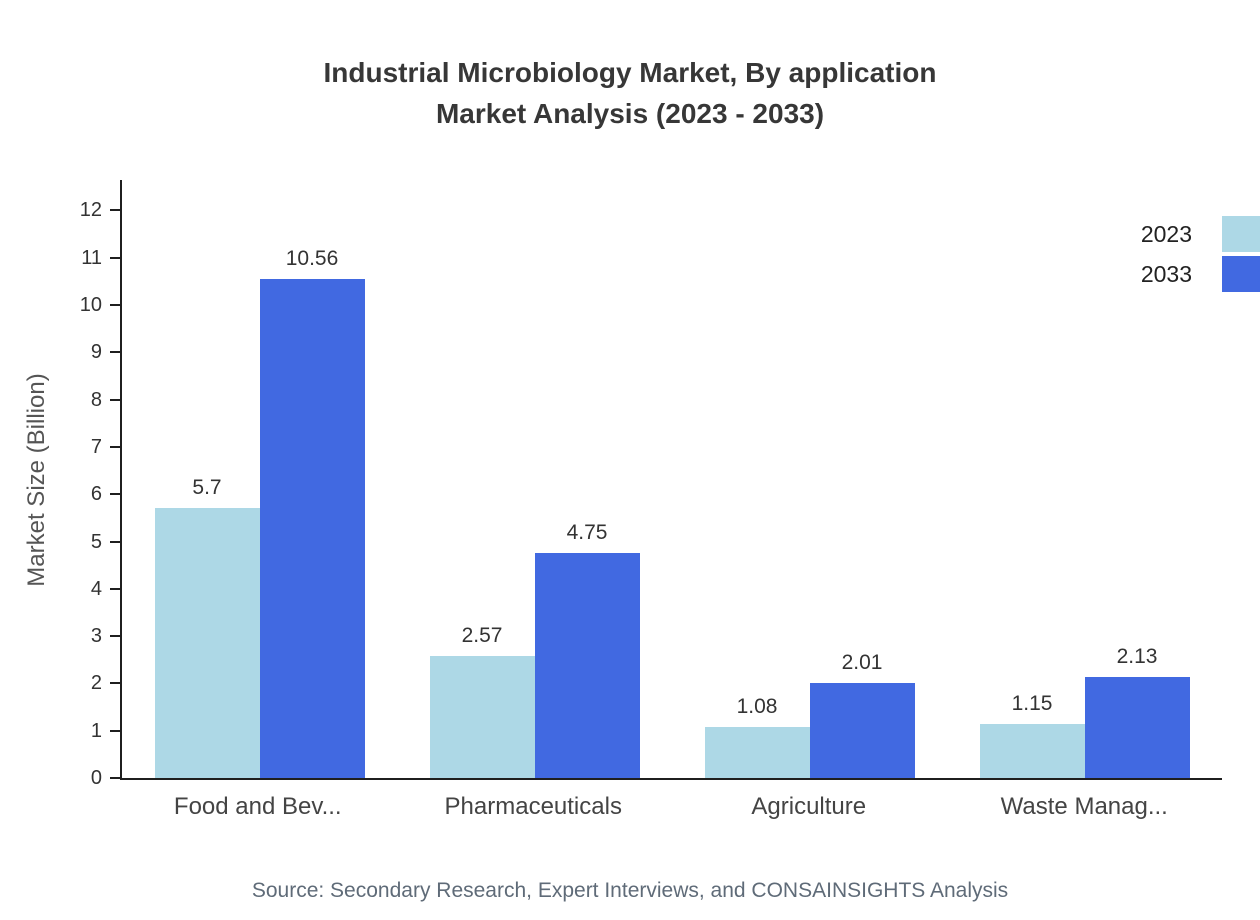 This screenshot has width=1260, height=920. What do you see at coordinates (1200, 234) in the screenshot?
I see `legend-item-2023: 2023` at bounding box center [1200, 234].